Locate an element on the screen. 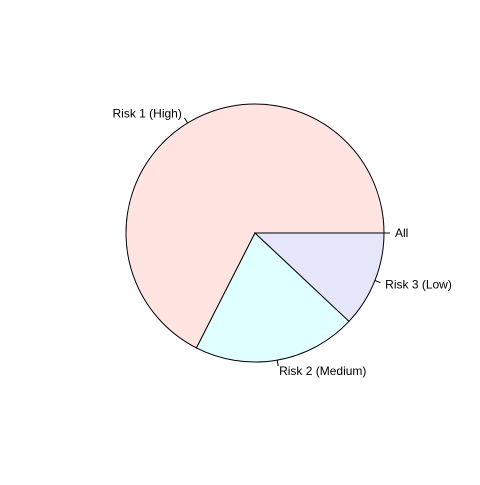 This screenshot has height=485, width=480. pie-slice-risk-3-low is located at coordinates (319, 277).